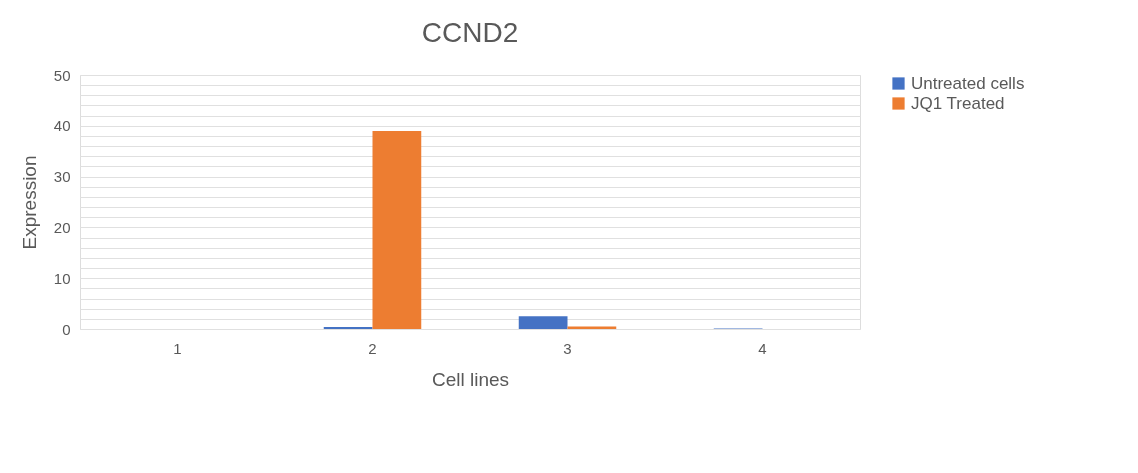 Image resolution: width=1138 pixels, height=473 pixels. I want to click on y-tick-label: 0, so click(66, 329).